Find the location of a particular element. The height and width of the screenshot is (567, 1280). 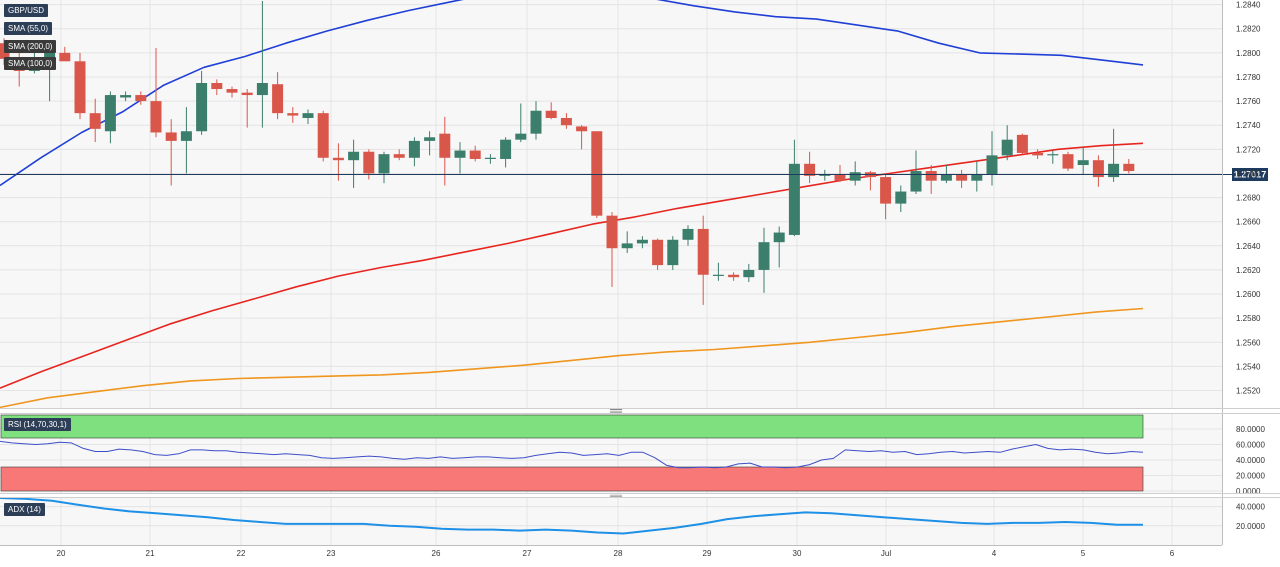

legend-sma100: SMA (100,0) is located at coordinates (30, 63).